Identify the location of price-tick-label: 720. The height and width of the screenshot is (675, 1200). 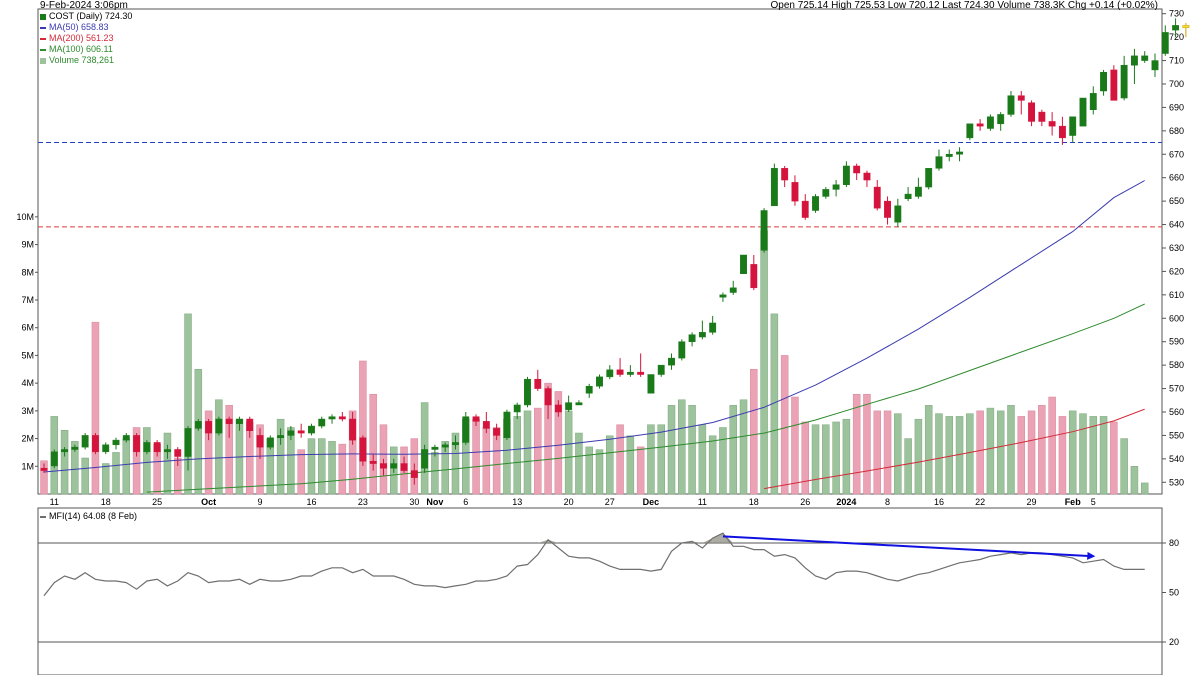
(1176, 37).